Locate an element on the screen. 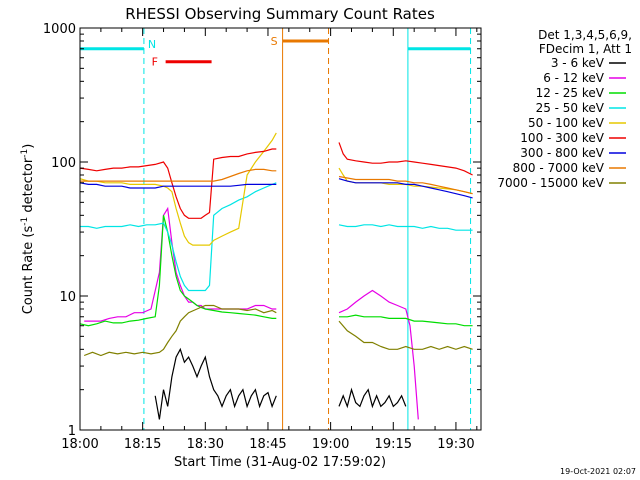 The image size is (640, 480). x-tick-label: 19:00 is located at coordinates (330, 444).